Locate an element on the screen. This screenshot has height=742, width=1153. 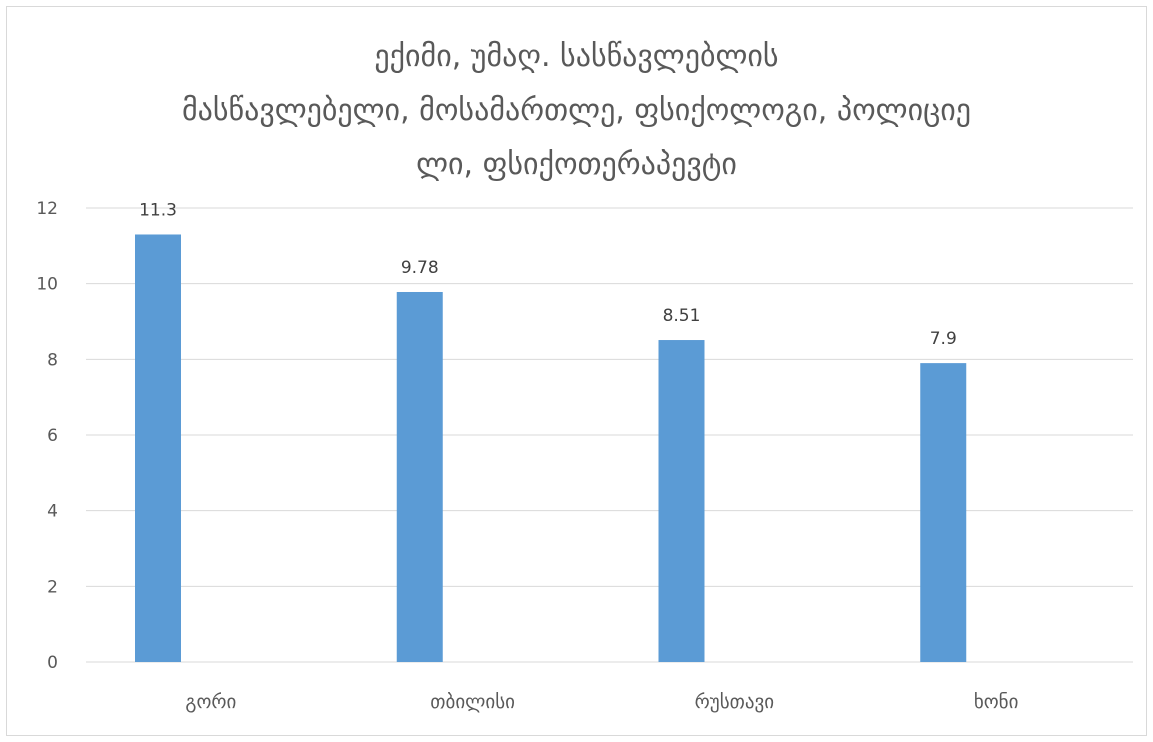
y-tick-label: 2 is located at coordinates (52, 587).